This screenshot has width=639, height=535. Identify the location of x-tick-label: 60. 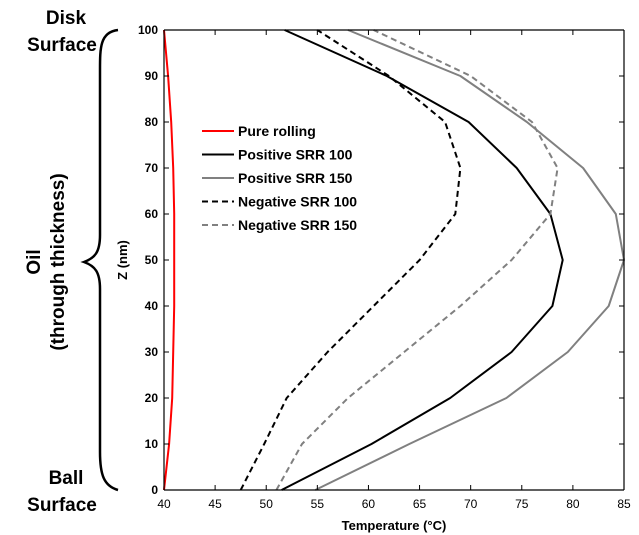
(369, 504).